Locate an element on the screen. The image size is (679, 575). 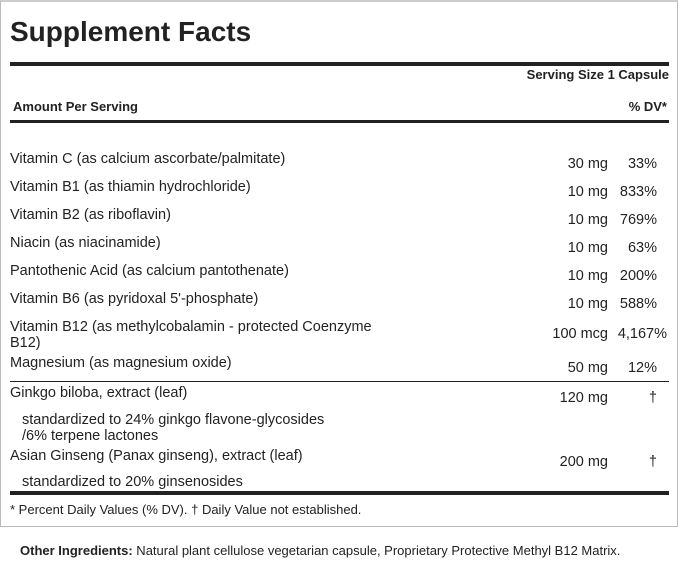
botanical-detail: /6% terpene lactones is located at coordinates (90, 436).